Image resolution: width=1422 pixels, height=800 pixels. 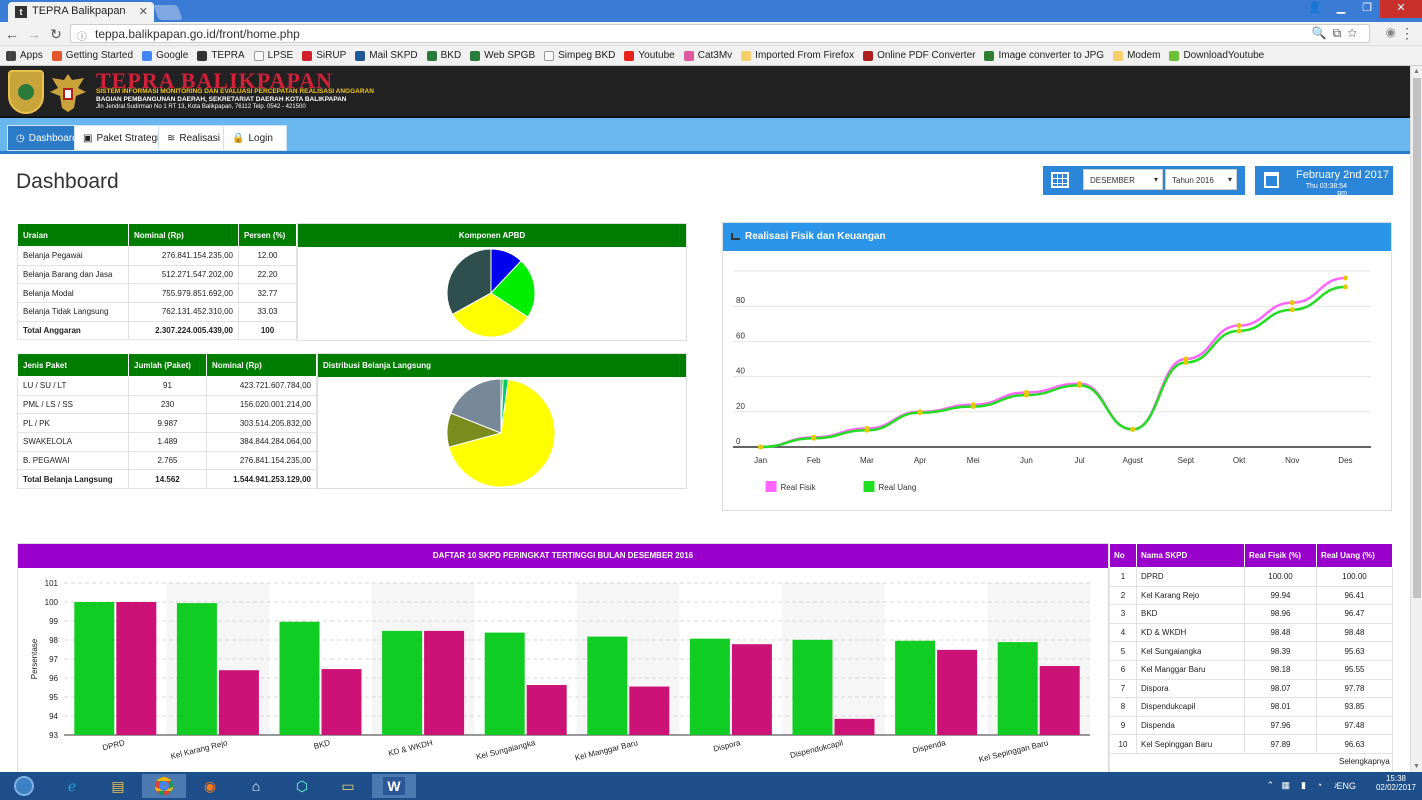 What do you see at coordinates (168, 12) in the screenshot?
I see `new-tab-button` at bounding box center [168, 12].